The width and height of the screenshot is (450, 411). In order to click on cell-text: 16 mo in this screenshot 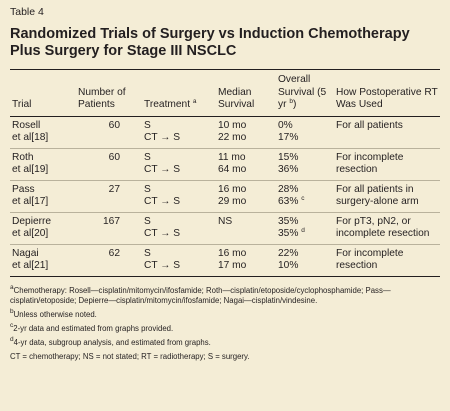, I will do `click(232, 253)`.